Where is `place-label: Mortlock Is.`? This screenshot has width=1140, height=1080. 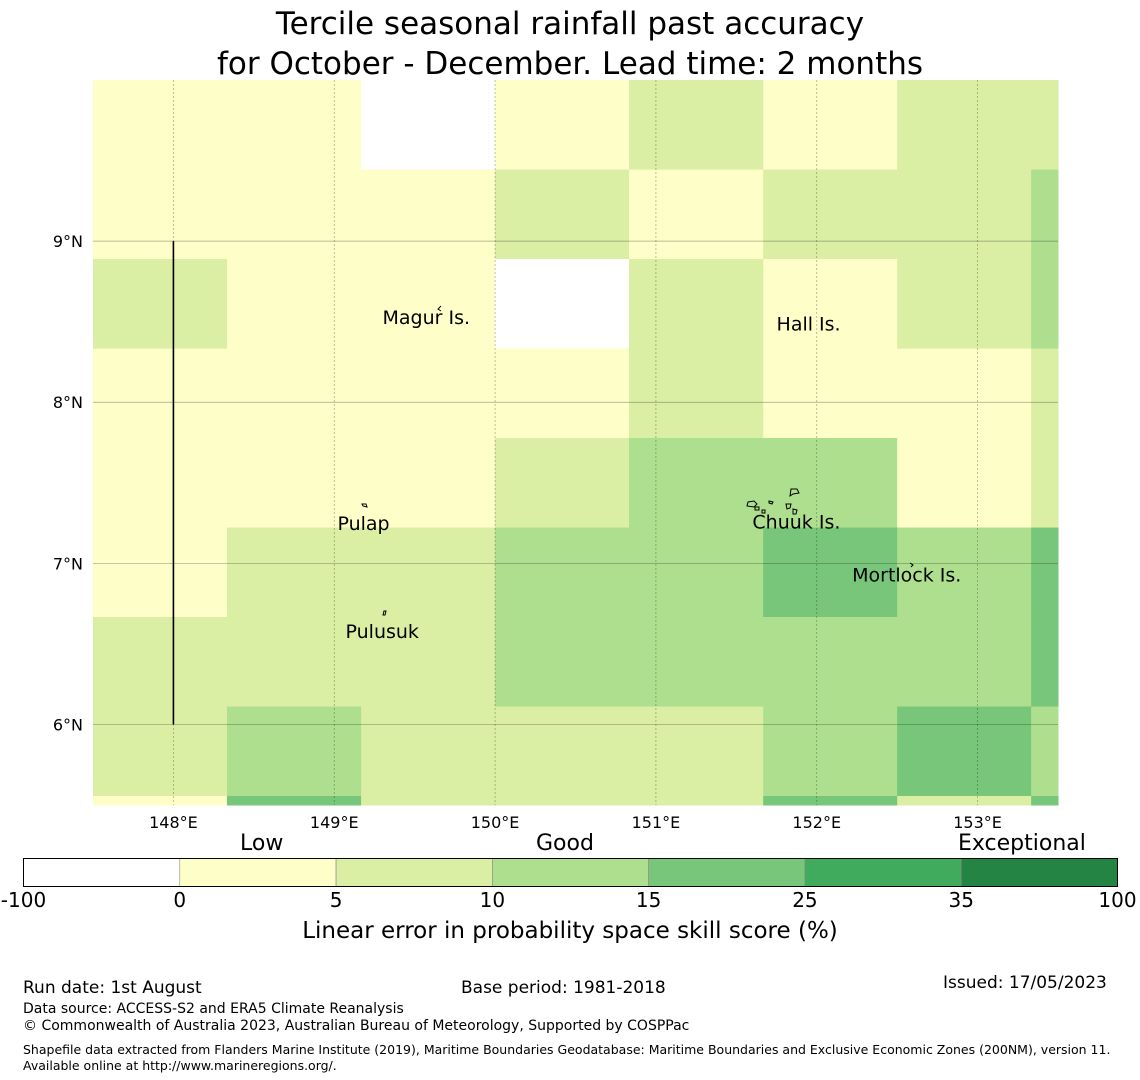
place-label: Mortlock Is. is located at coordinates (906, 576).